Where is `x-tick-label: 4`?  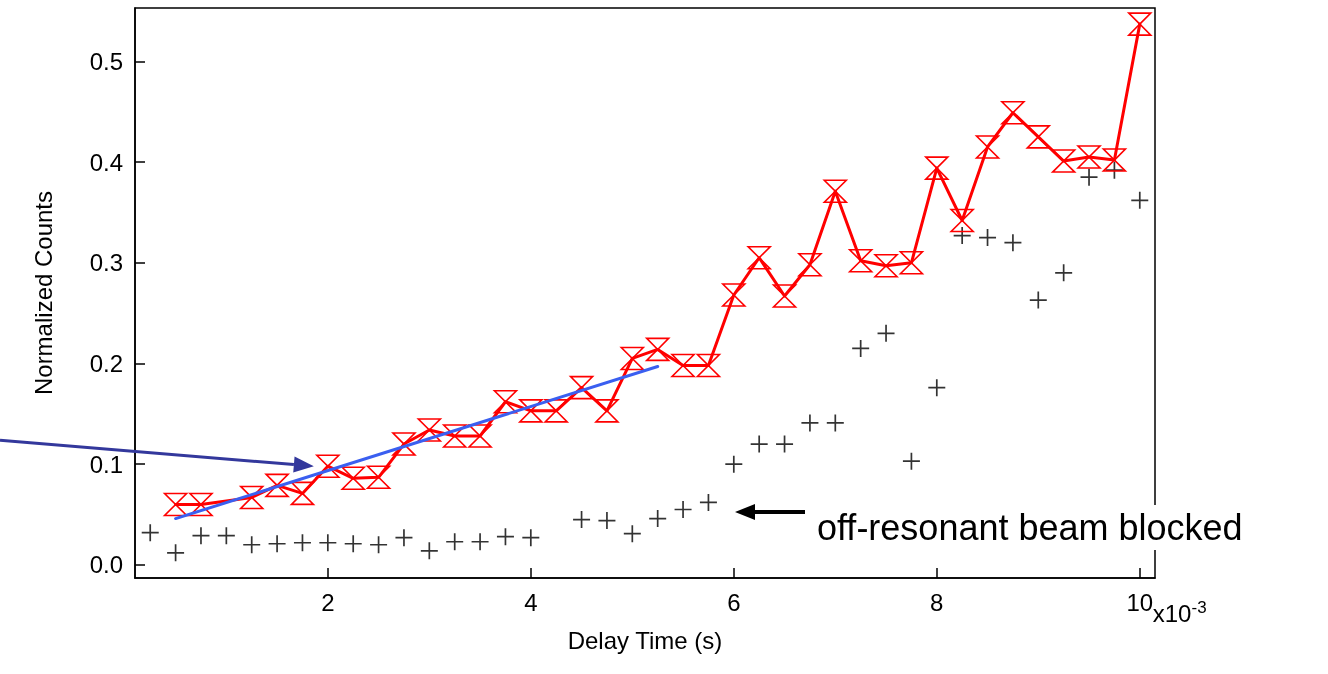
x-tick-label: 4 is located at coordinates (531, 602).